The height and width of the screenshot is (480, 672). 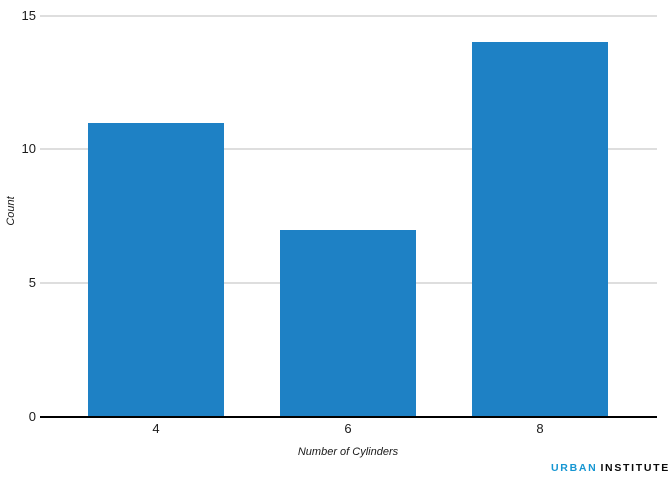 What do you see at coordinates (156, 428) in the screenshot?
I see `x-tick-label: 4` at bounding box center [156, 428].